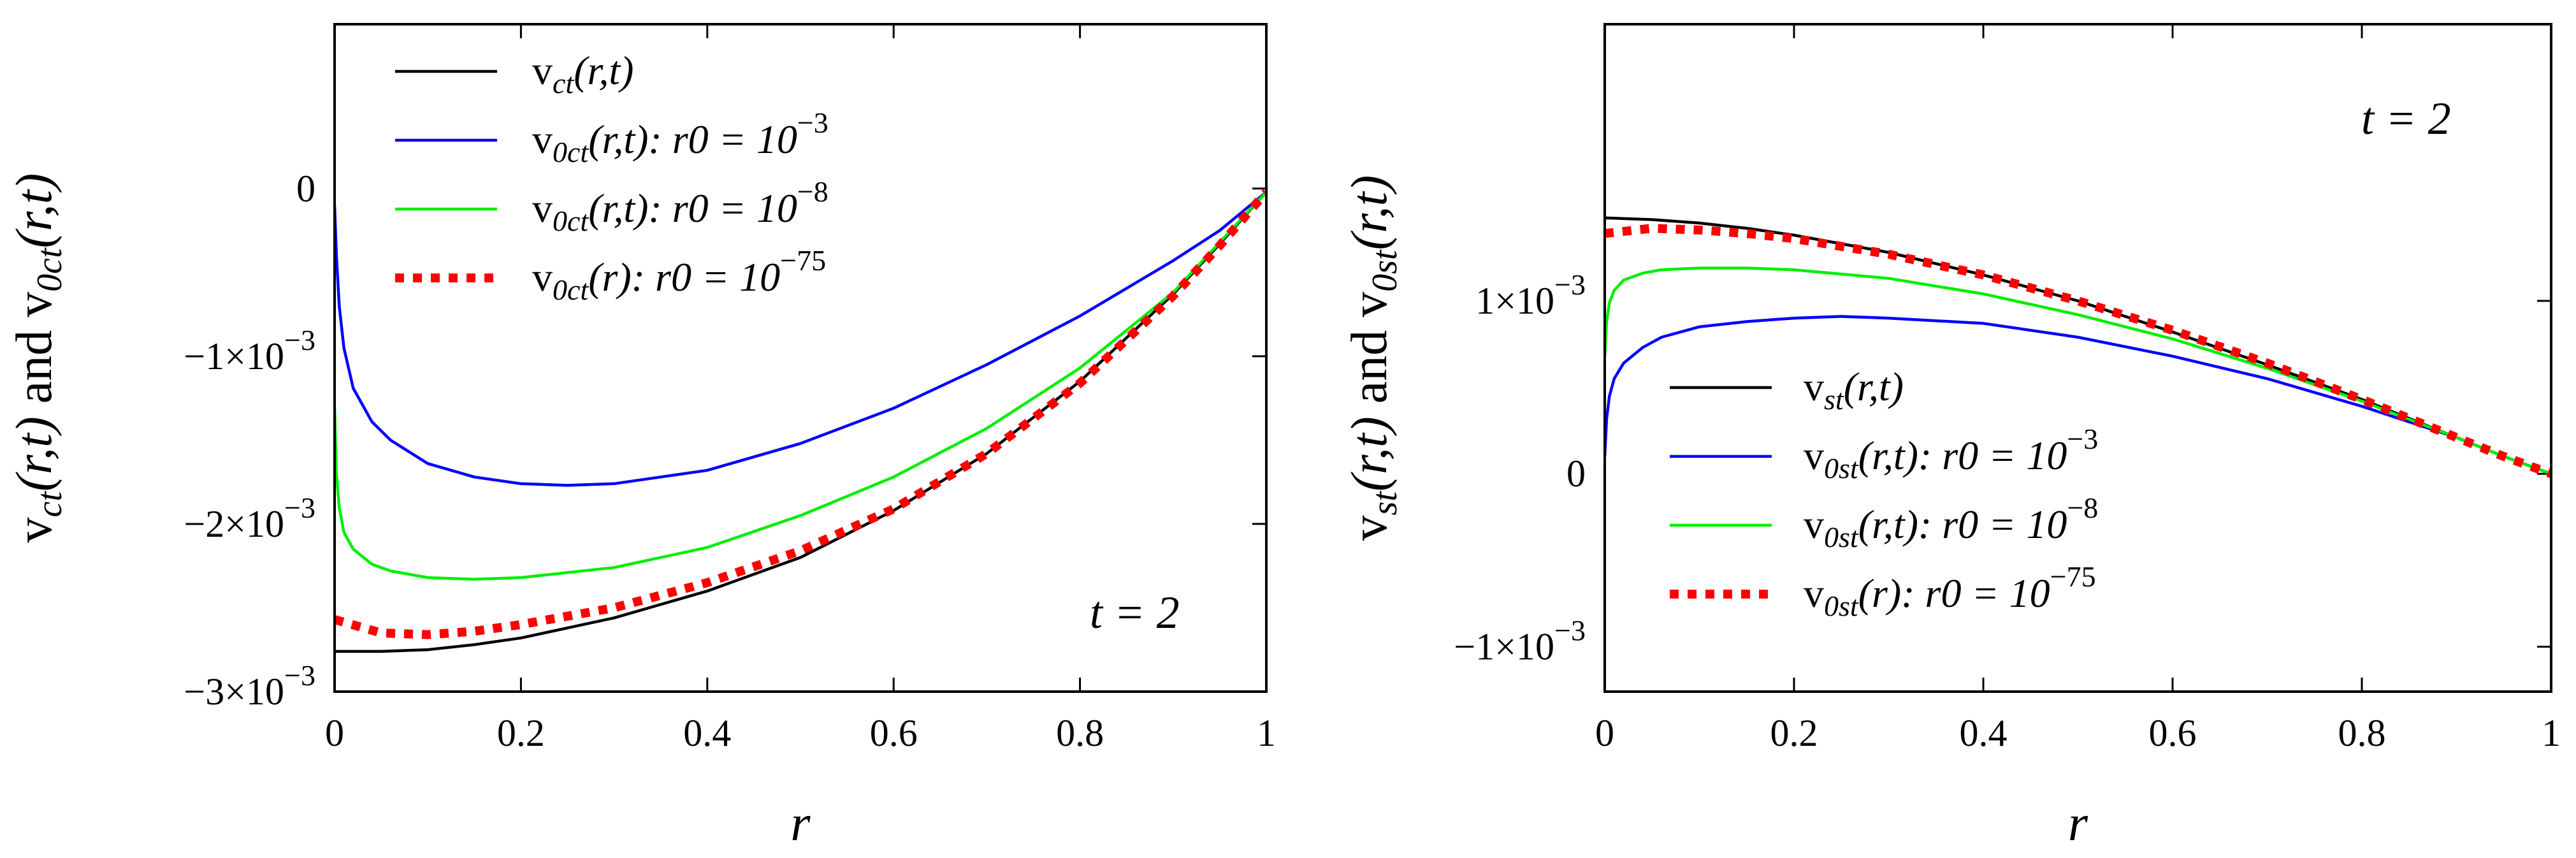 This screenshot has height=858, width=2576. Describe the element at coordinates (1385, 270) in the screenshot. I see `y-label-sub2: 0st` at that location.